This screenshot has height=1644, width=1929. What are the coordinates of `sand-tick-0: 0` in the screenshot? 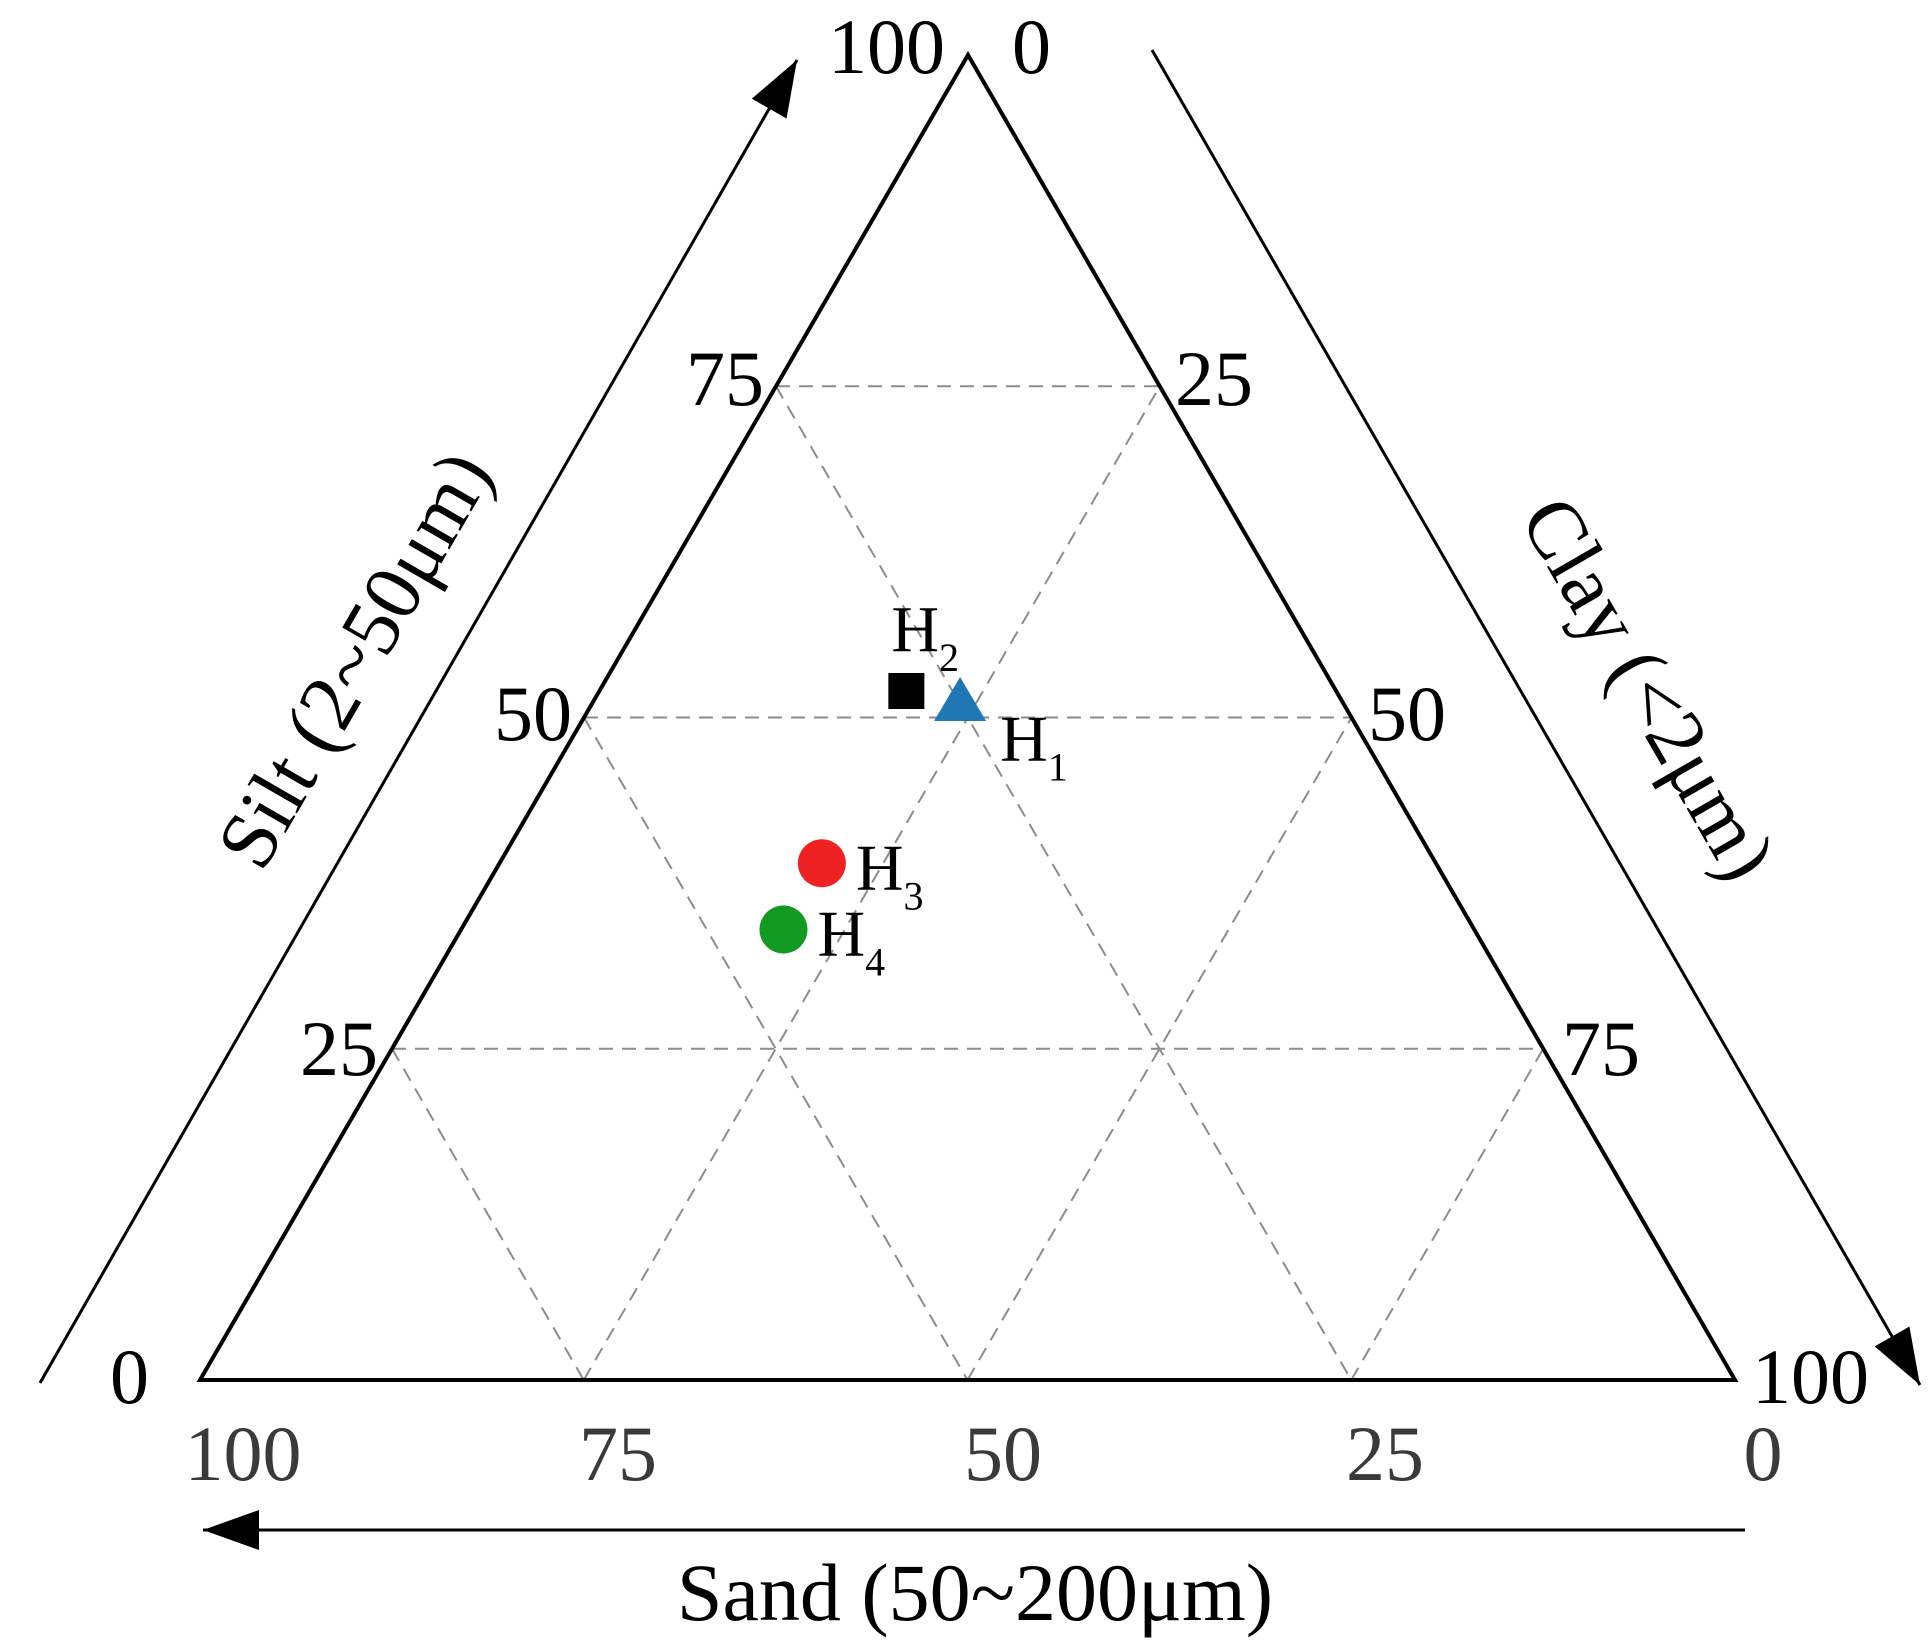 It's located at (1763, 1453).